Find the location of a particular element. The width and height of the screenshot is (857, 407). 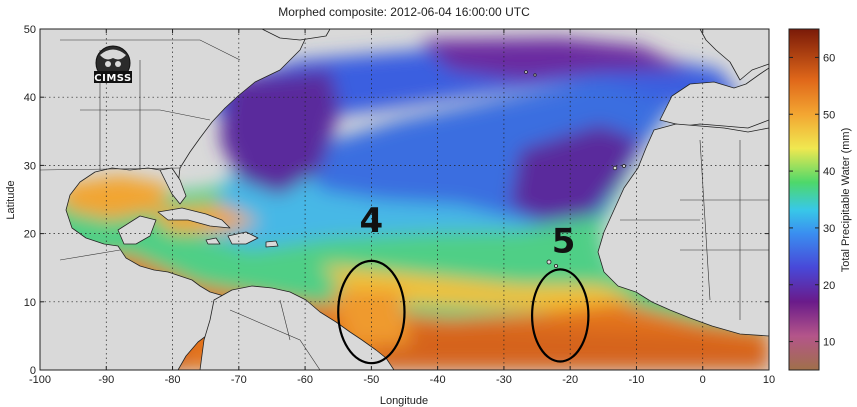

colorbar-tick-label: 10 is located at coordinates (829, 343).